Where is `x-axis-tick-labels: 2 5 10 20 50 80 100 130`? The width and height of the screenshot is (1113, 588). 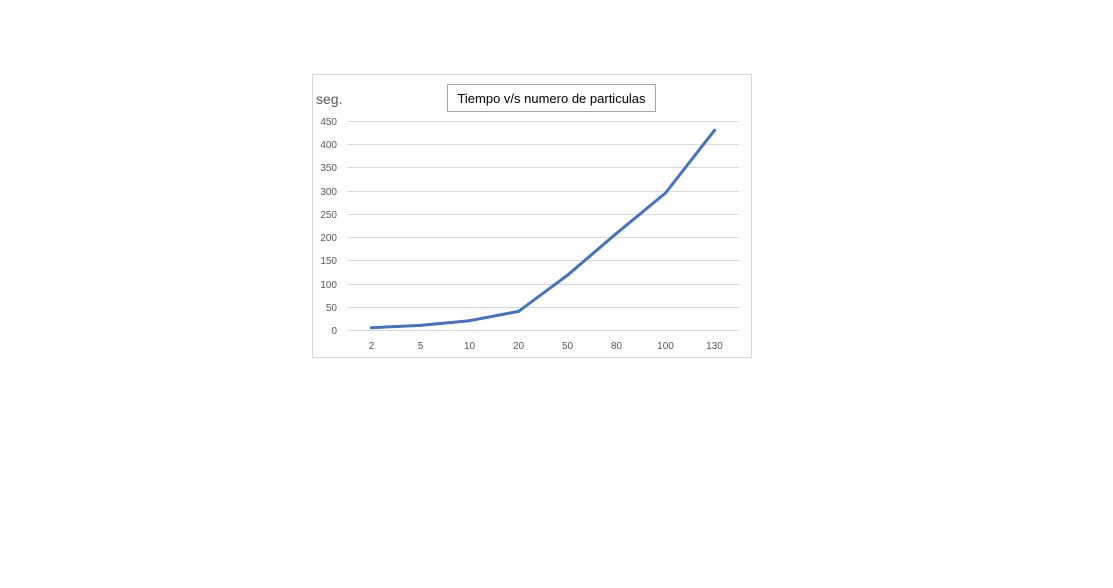 x-axis-tick-labels: 2 5 10 20 50 80 100 130 is located at coordinates (546, 346).